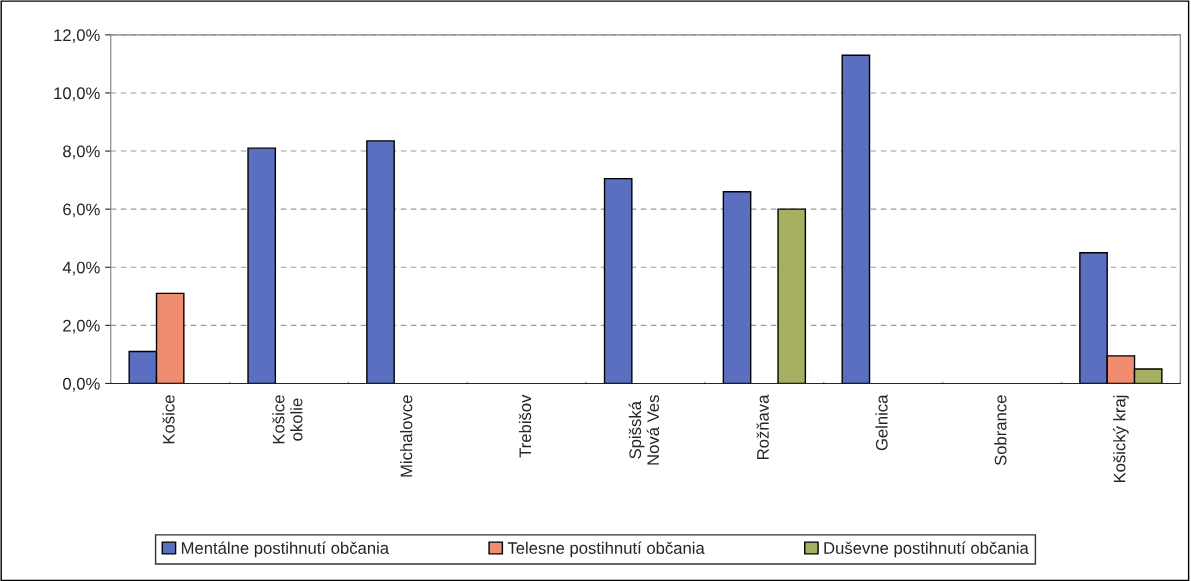 This screenshot has height=581, width=1191. I want to click on y-tick-label: 6,0%, so click(81, 210).